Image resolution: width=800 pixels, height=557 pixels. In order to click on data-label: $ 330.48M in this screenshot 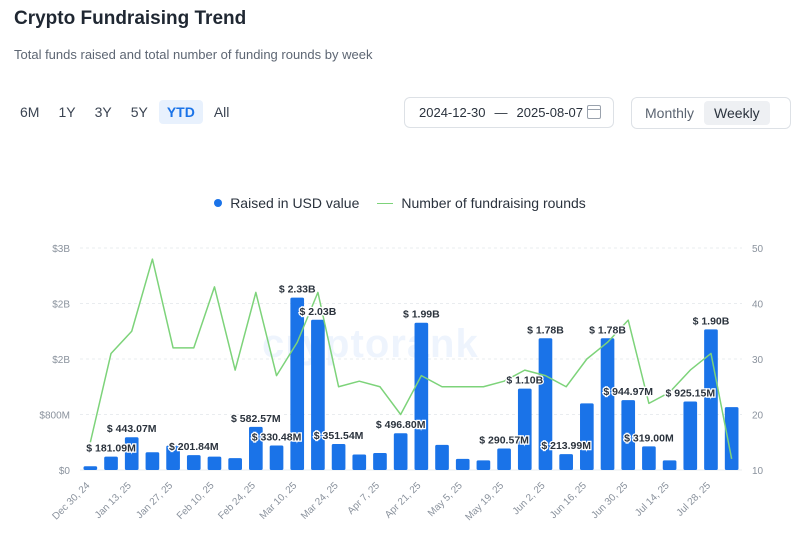, I will do `click(277, 438)`.